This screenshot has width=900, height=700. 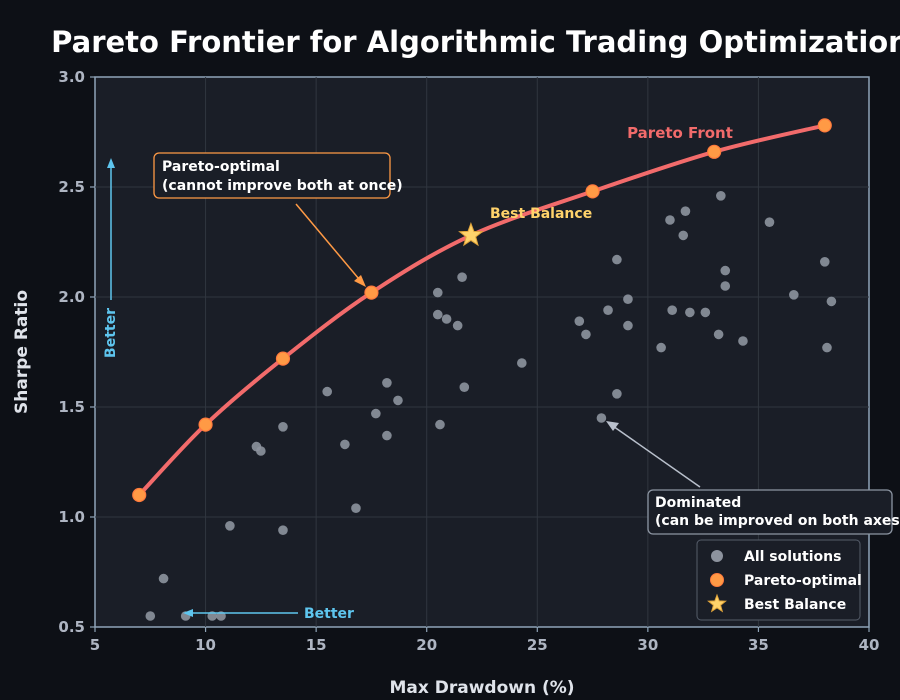 I want to click on dominated-annotation: Dominated (can be improved on both axes), so click(x=753, y=478).